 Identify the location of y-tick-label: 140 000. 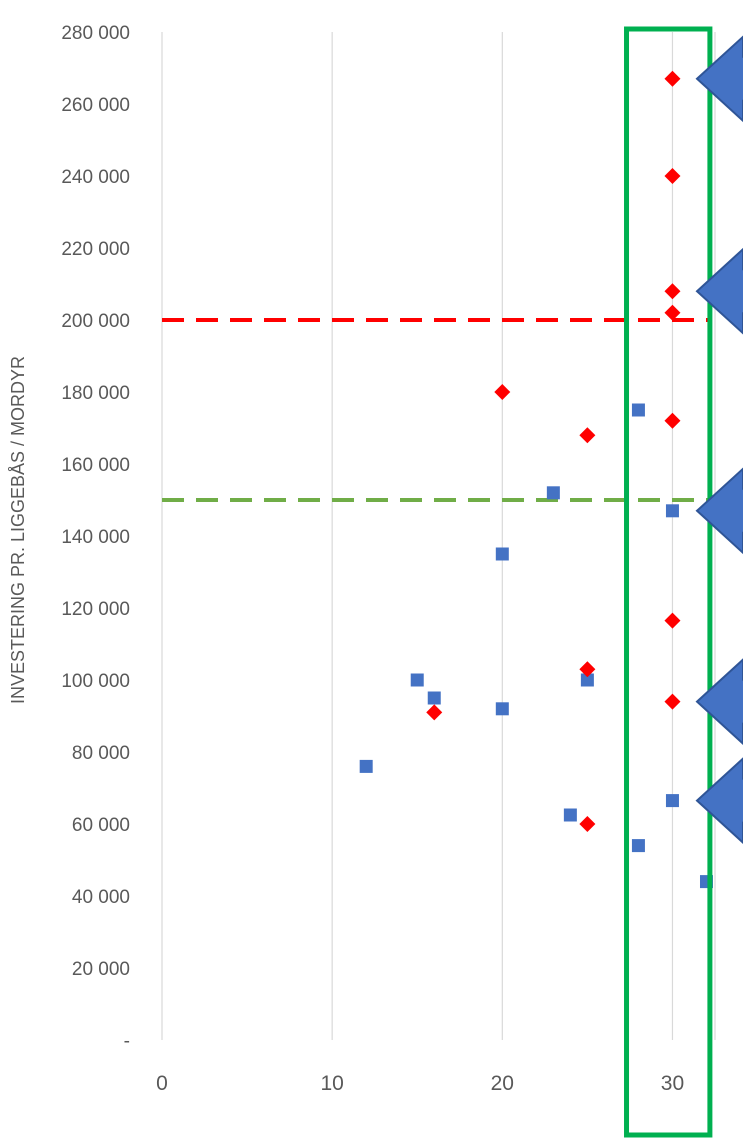
(95, 537).